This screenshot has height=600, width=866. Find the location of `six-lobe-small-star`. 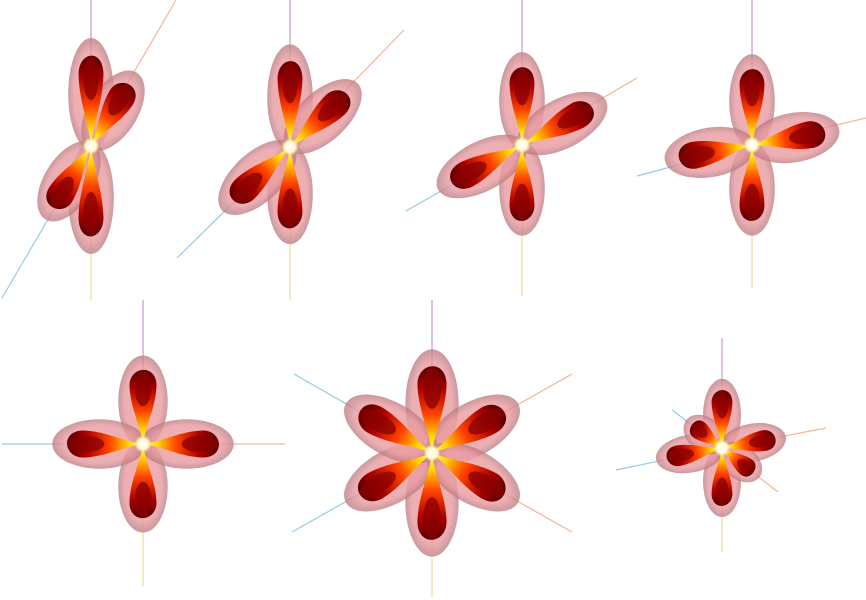

six-lobe-small-star is located at coordinates (721, 445).